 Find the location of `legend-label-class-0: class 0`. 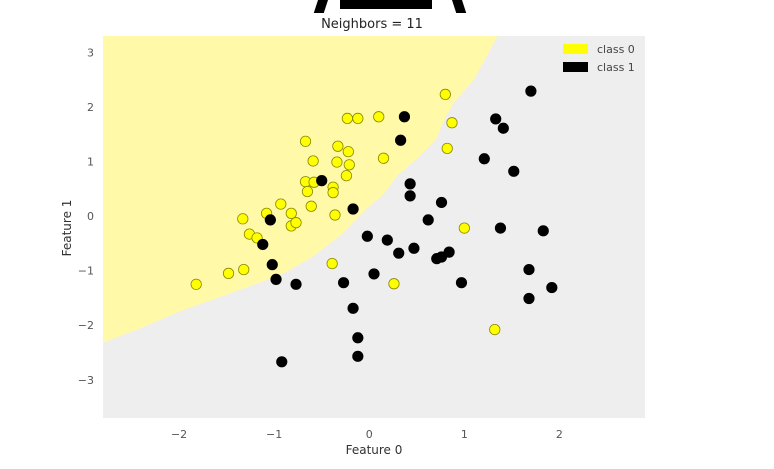

legend-label-class-0: class 0 is located at coordinates (616, 49).